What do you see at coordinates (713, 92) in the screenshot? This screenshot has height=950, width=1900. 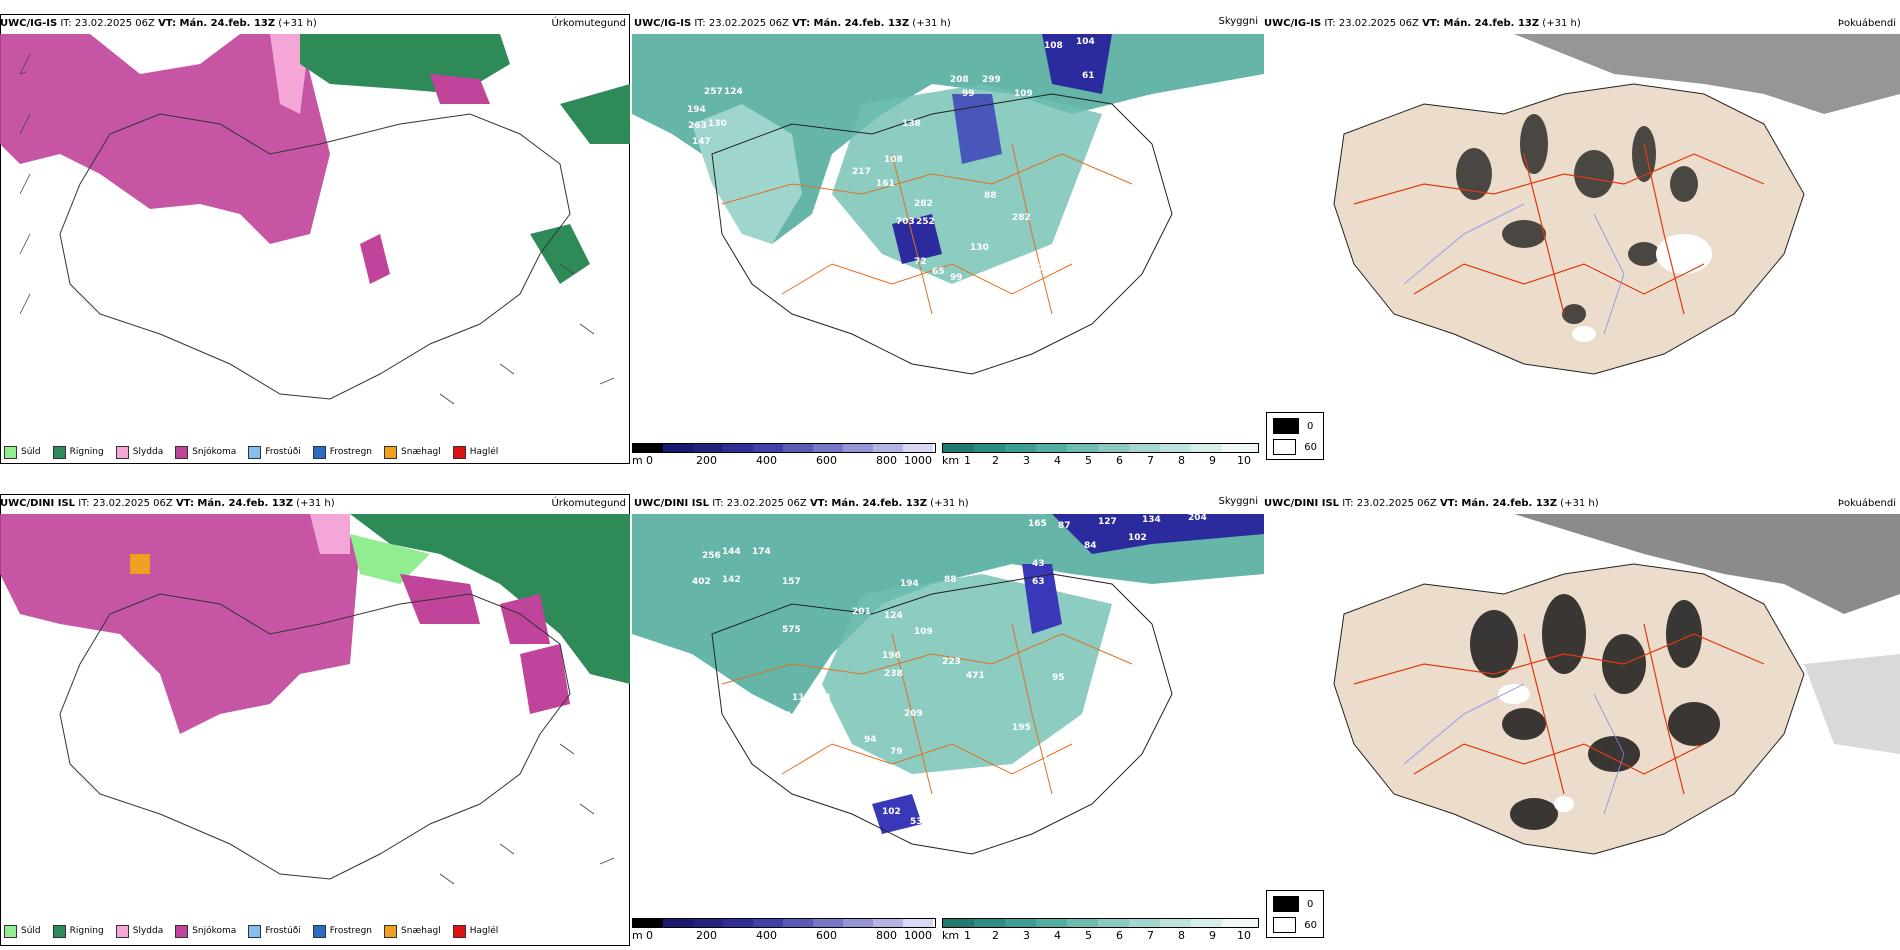 I see `svg-text: 257` at bounding box center [713, 92].